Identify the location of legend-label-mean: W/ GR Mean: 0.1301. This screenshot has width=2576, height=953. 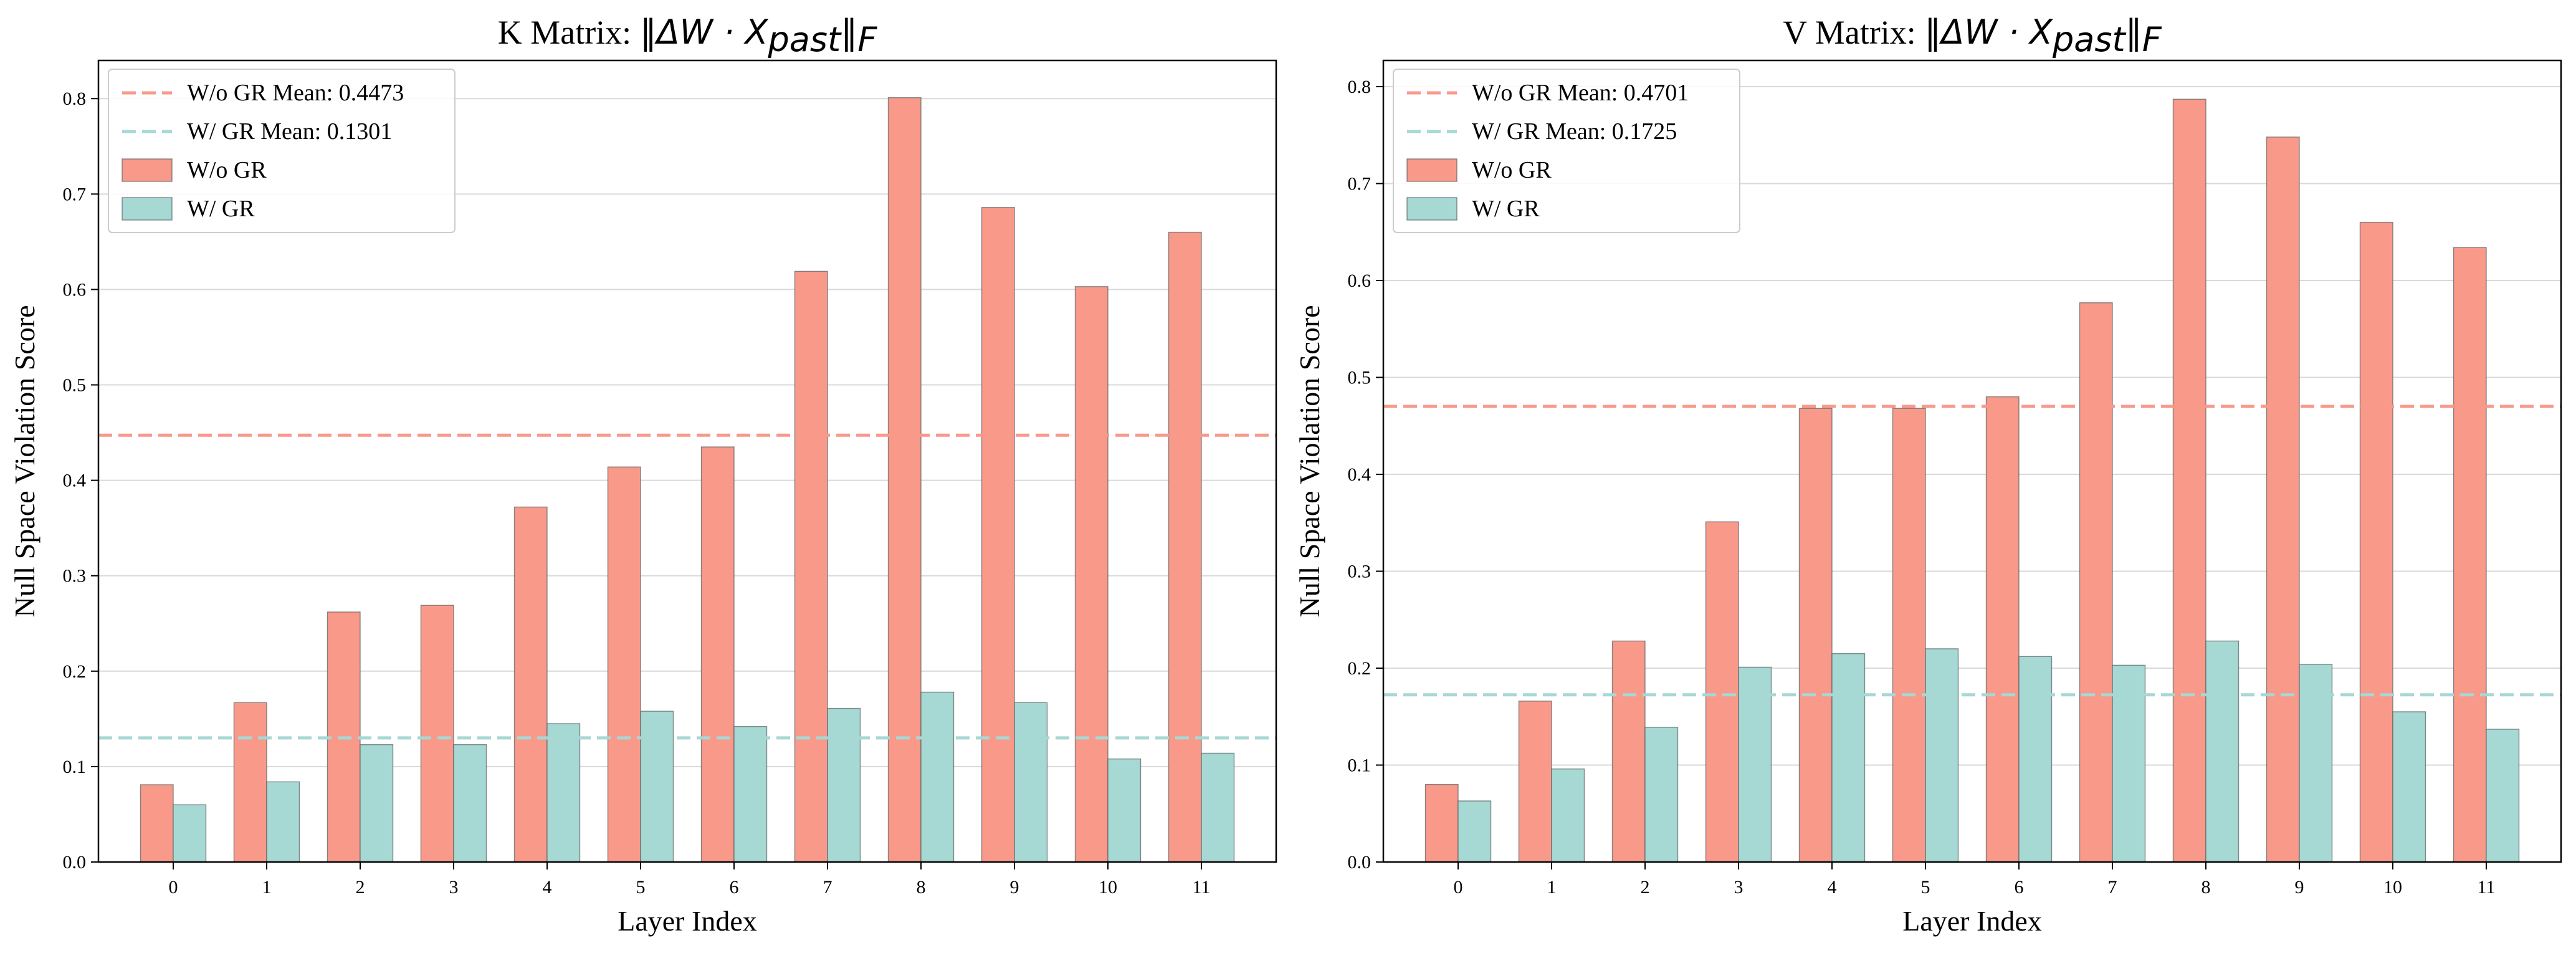
(289, 131).